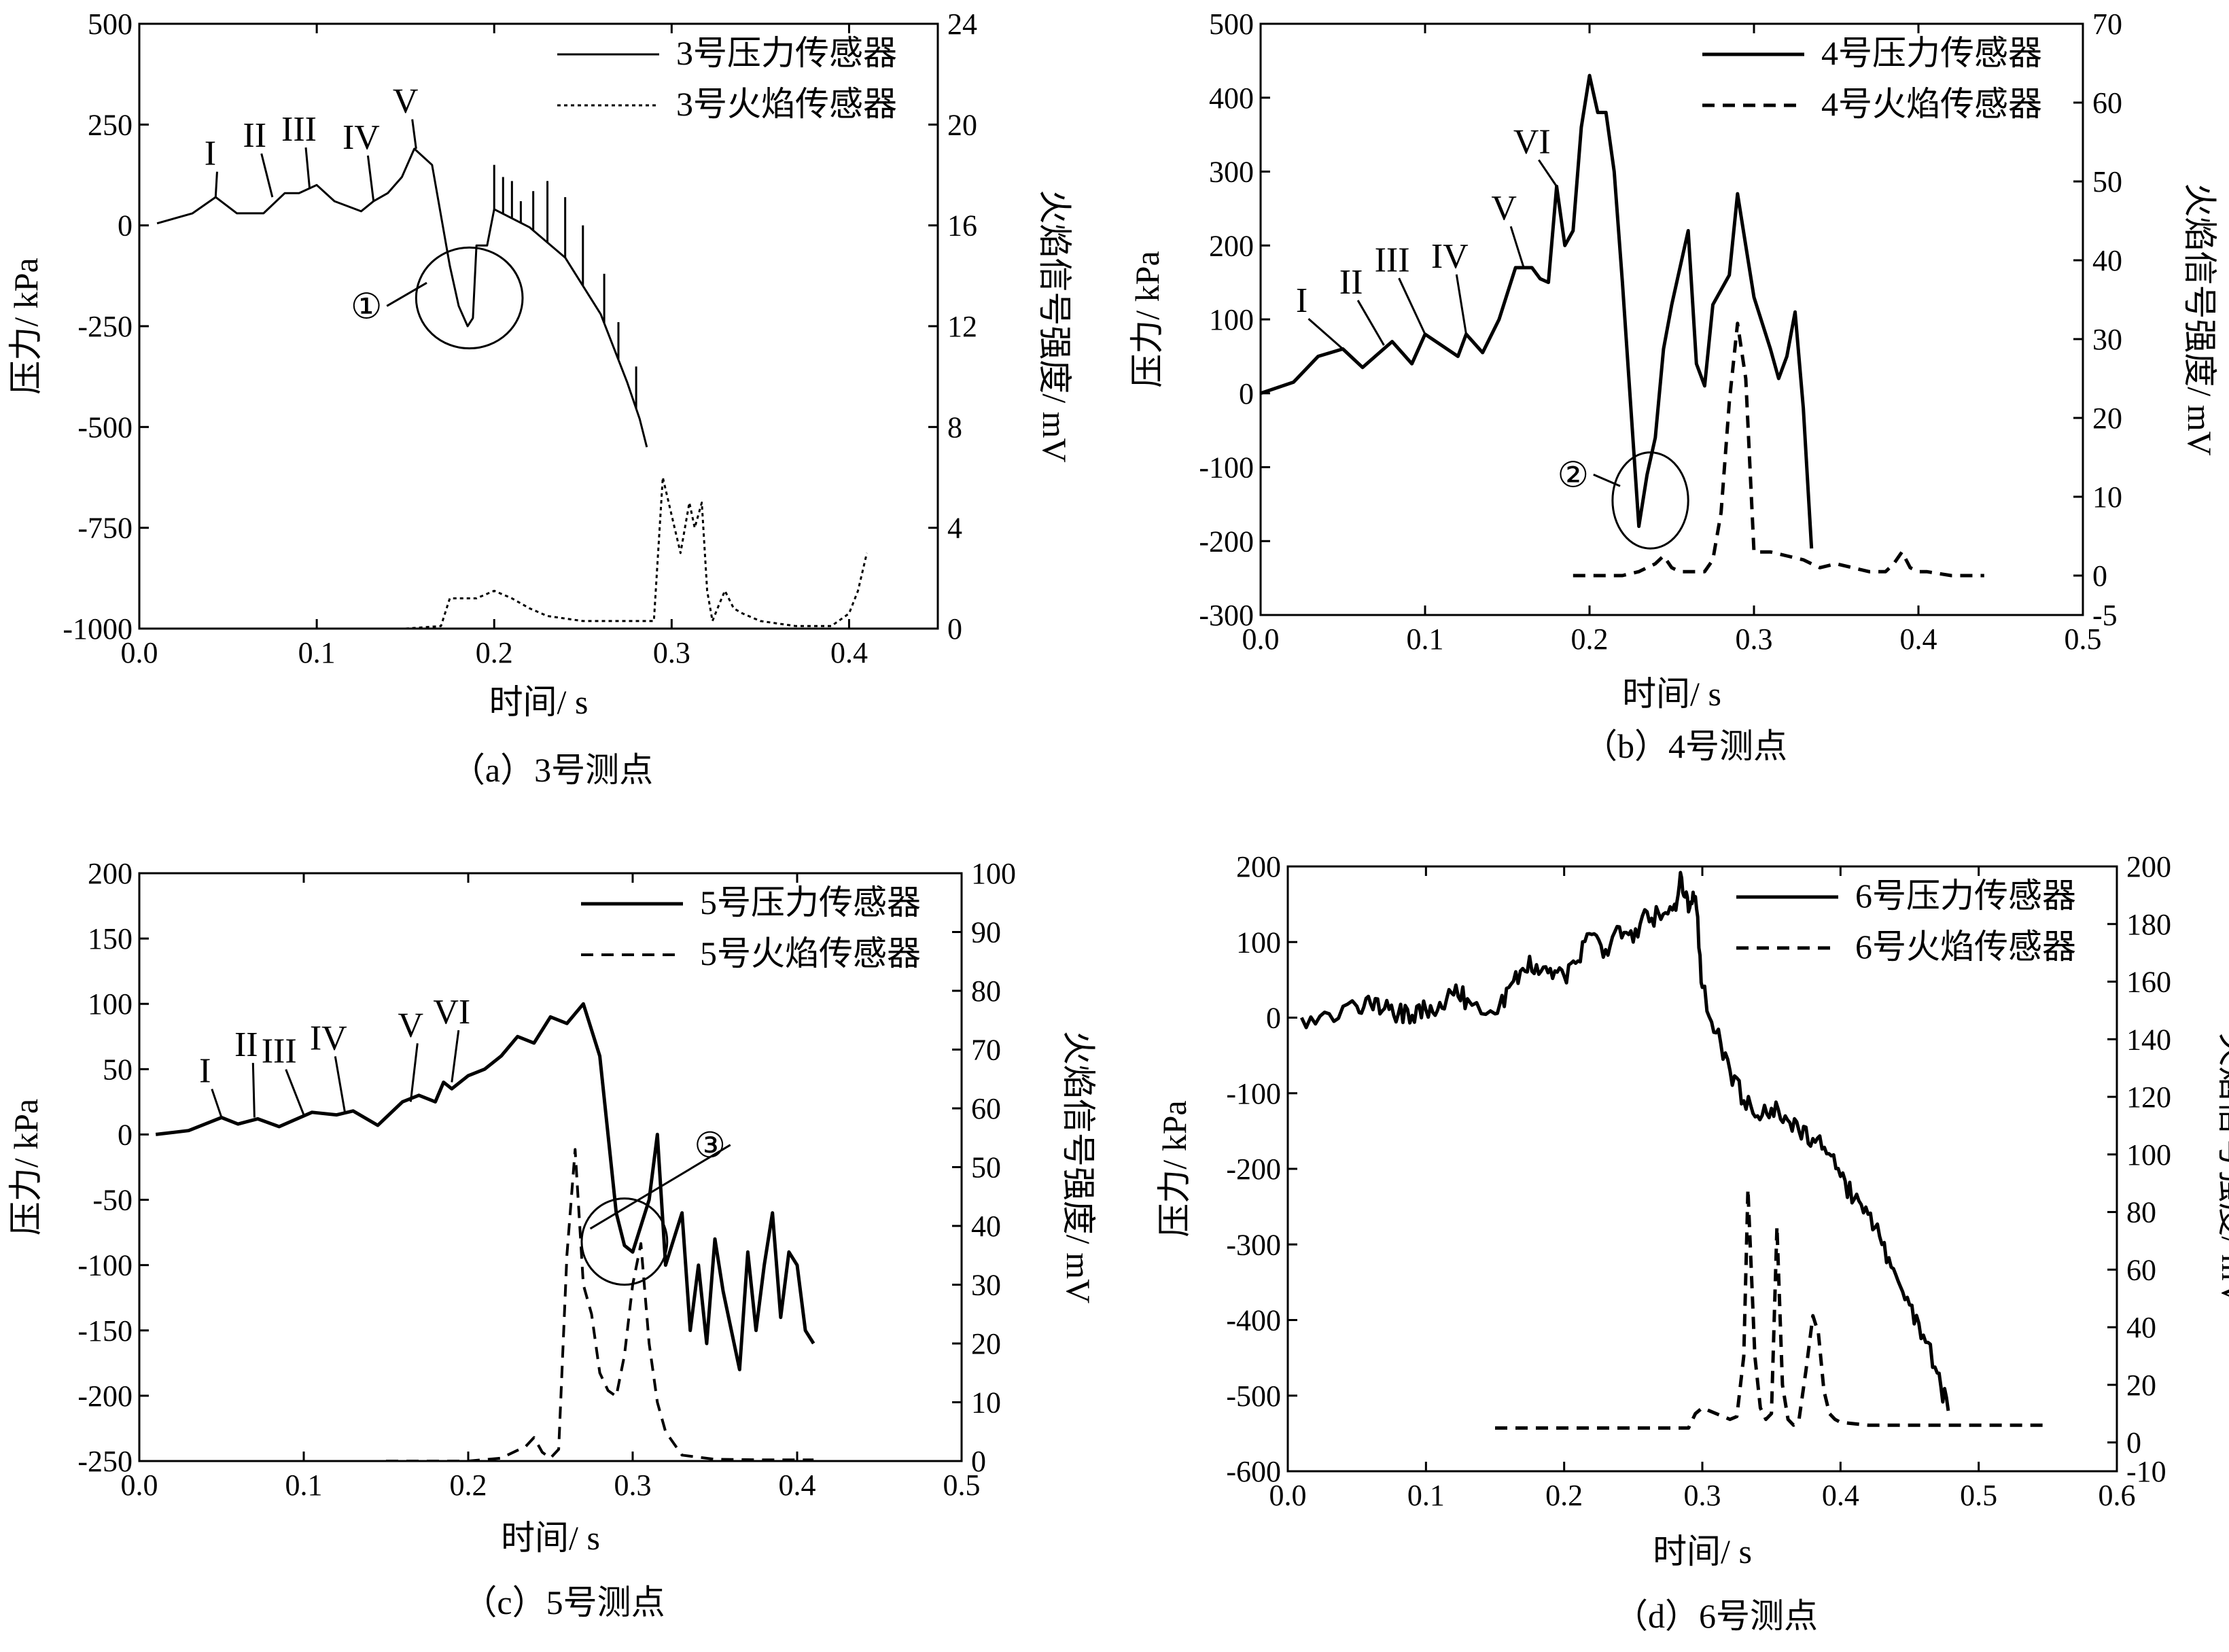 The height and width of the screenshot is (1652, 2229). Describe the element at coordinates (1965, 896) in the screenshot. I see `legend-entry: 6号压力传感器` at that location.